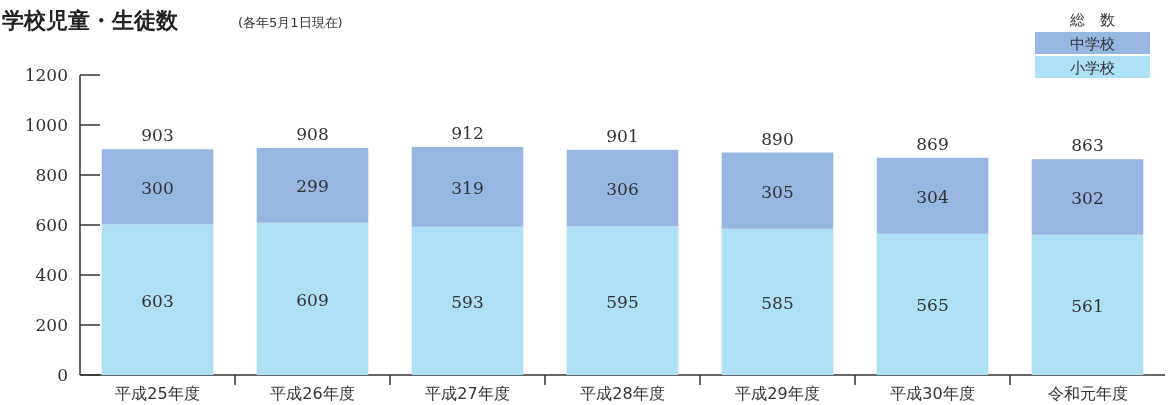  Describe the element at coordinates (467, 133) in the screenshot. I see `total-label: 912` at that location.